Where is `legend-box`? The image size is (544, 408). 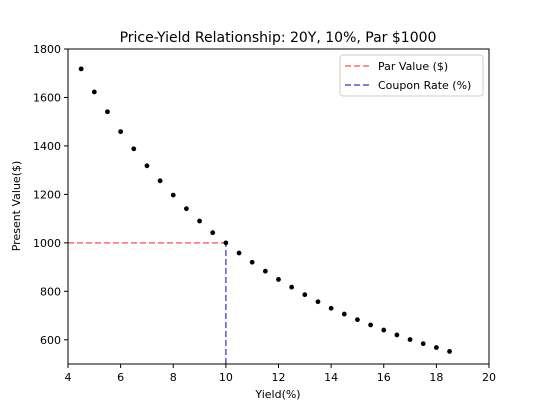
legend-box is located at coordinates (411, 75).